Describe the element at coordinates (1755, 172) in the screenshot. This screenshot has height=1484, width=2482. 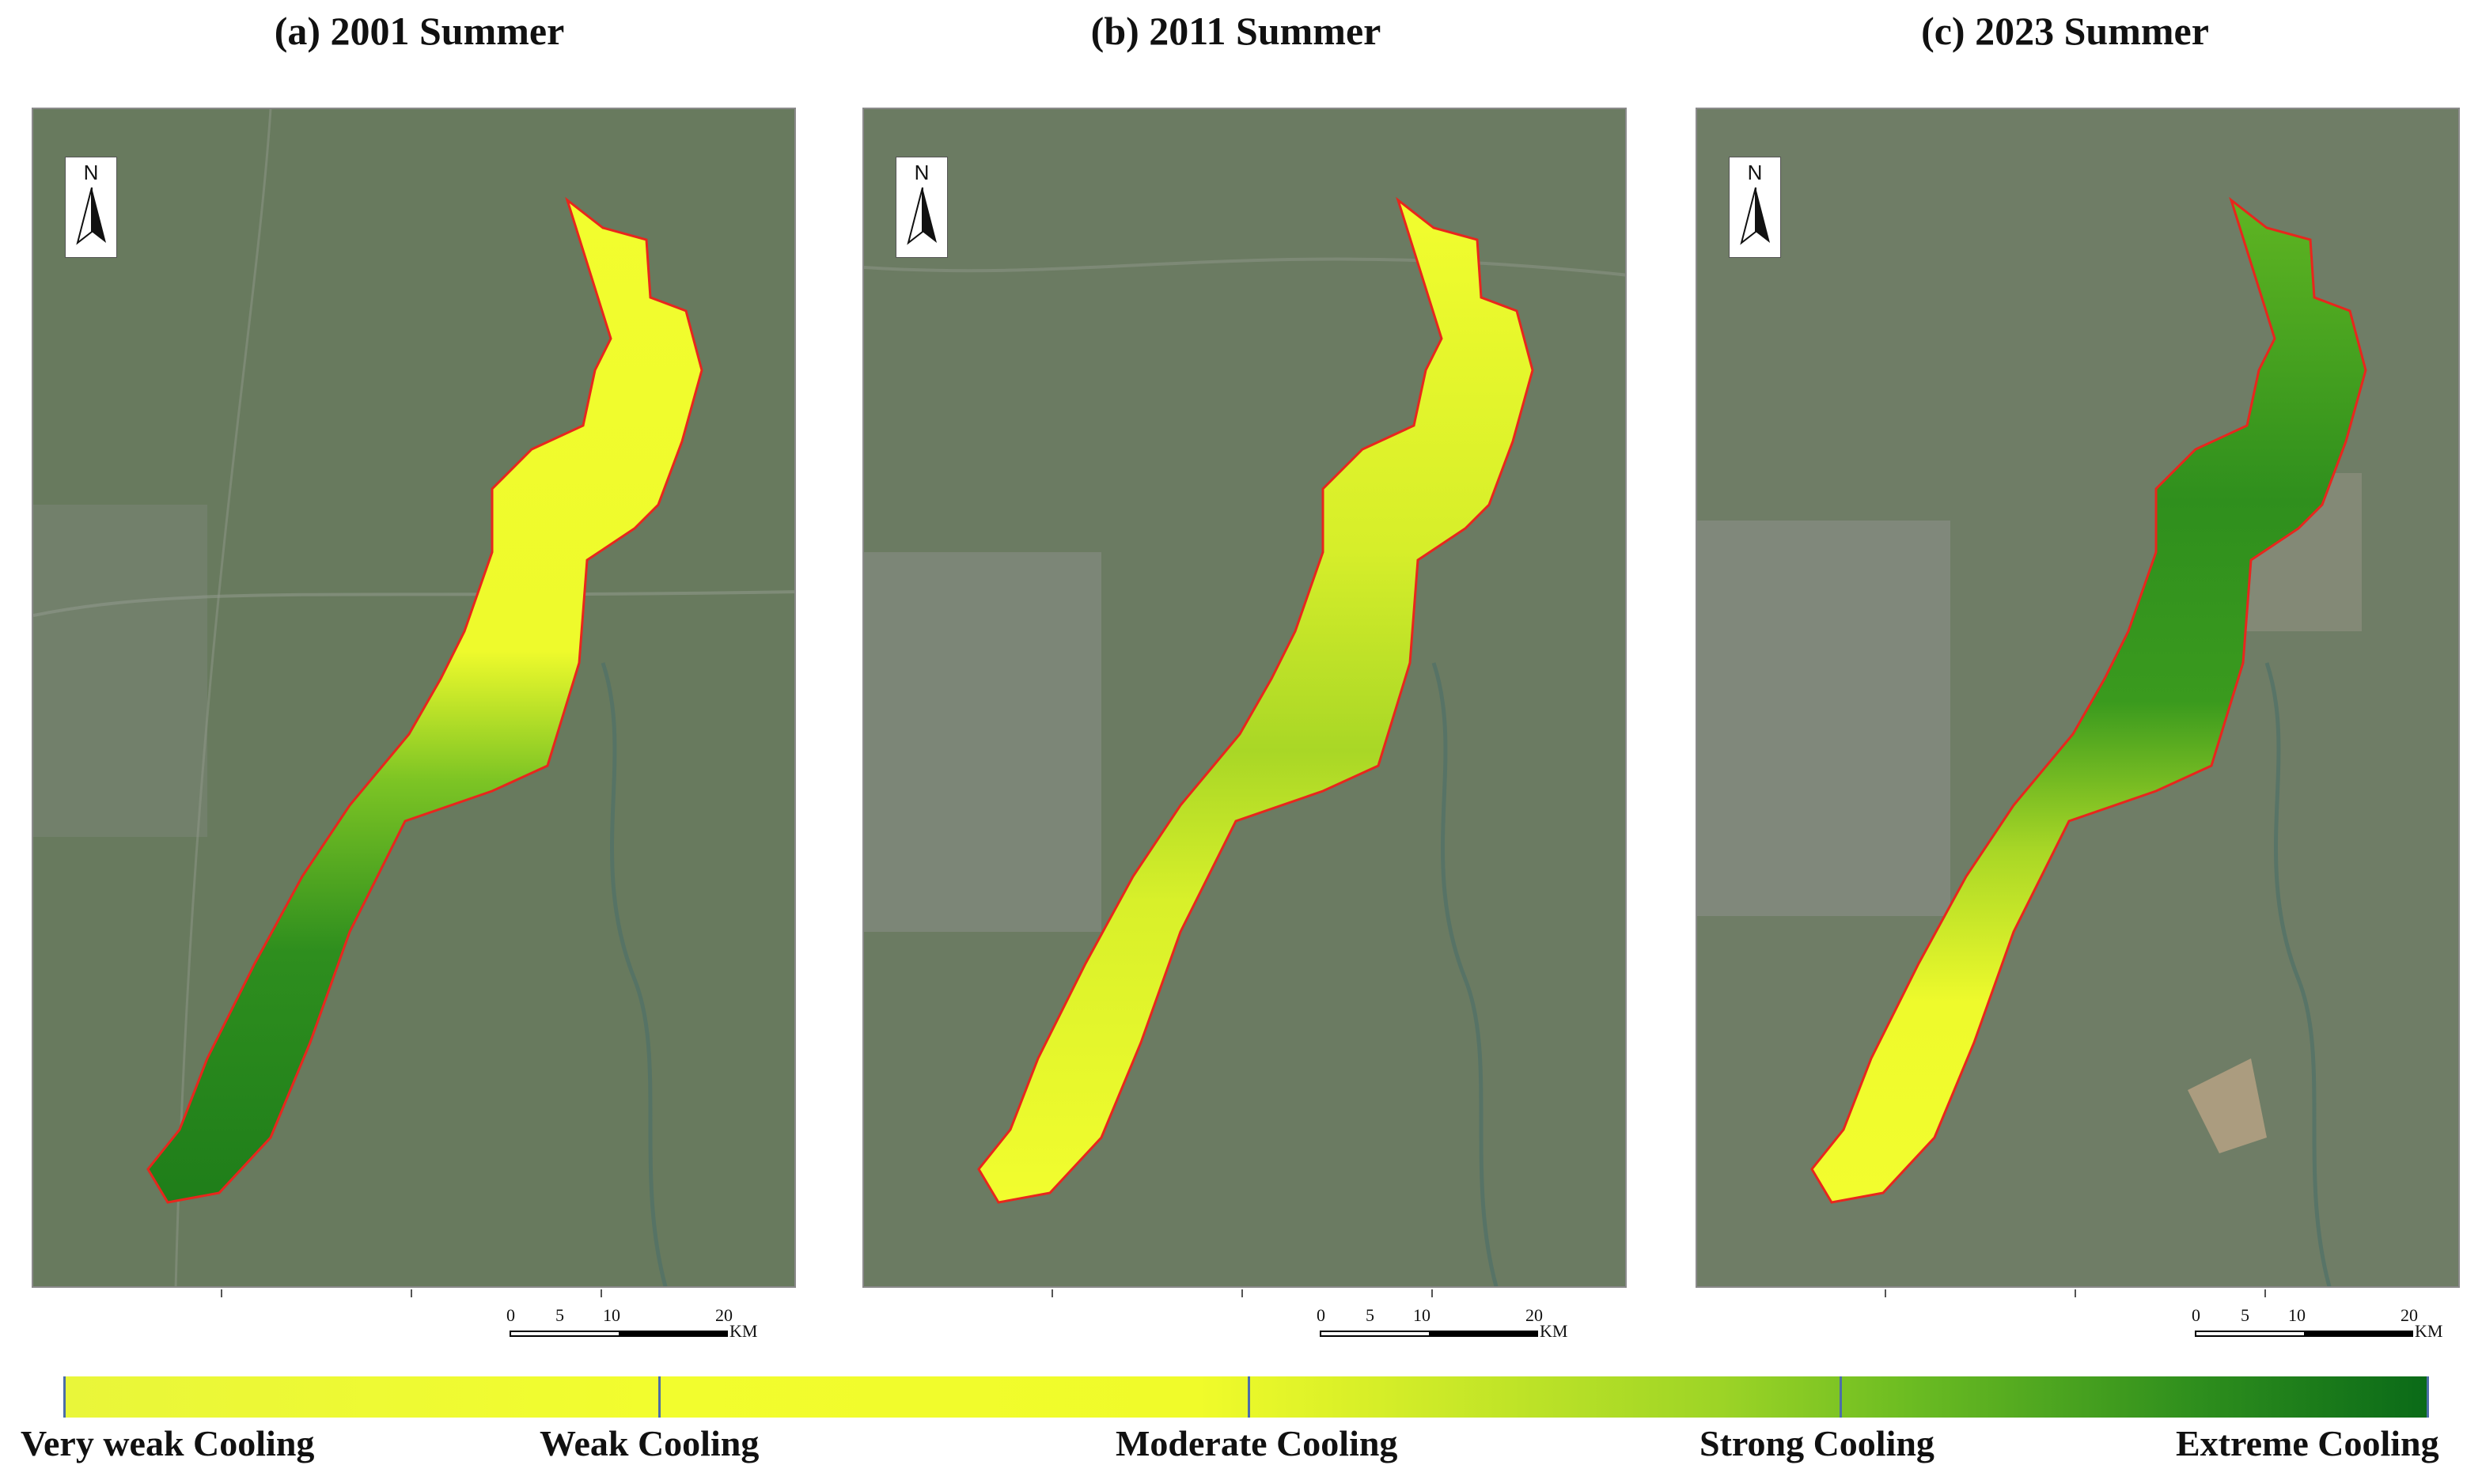
I see `north-letter-c: N` at that location.